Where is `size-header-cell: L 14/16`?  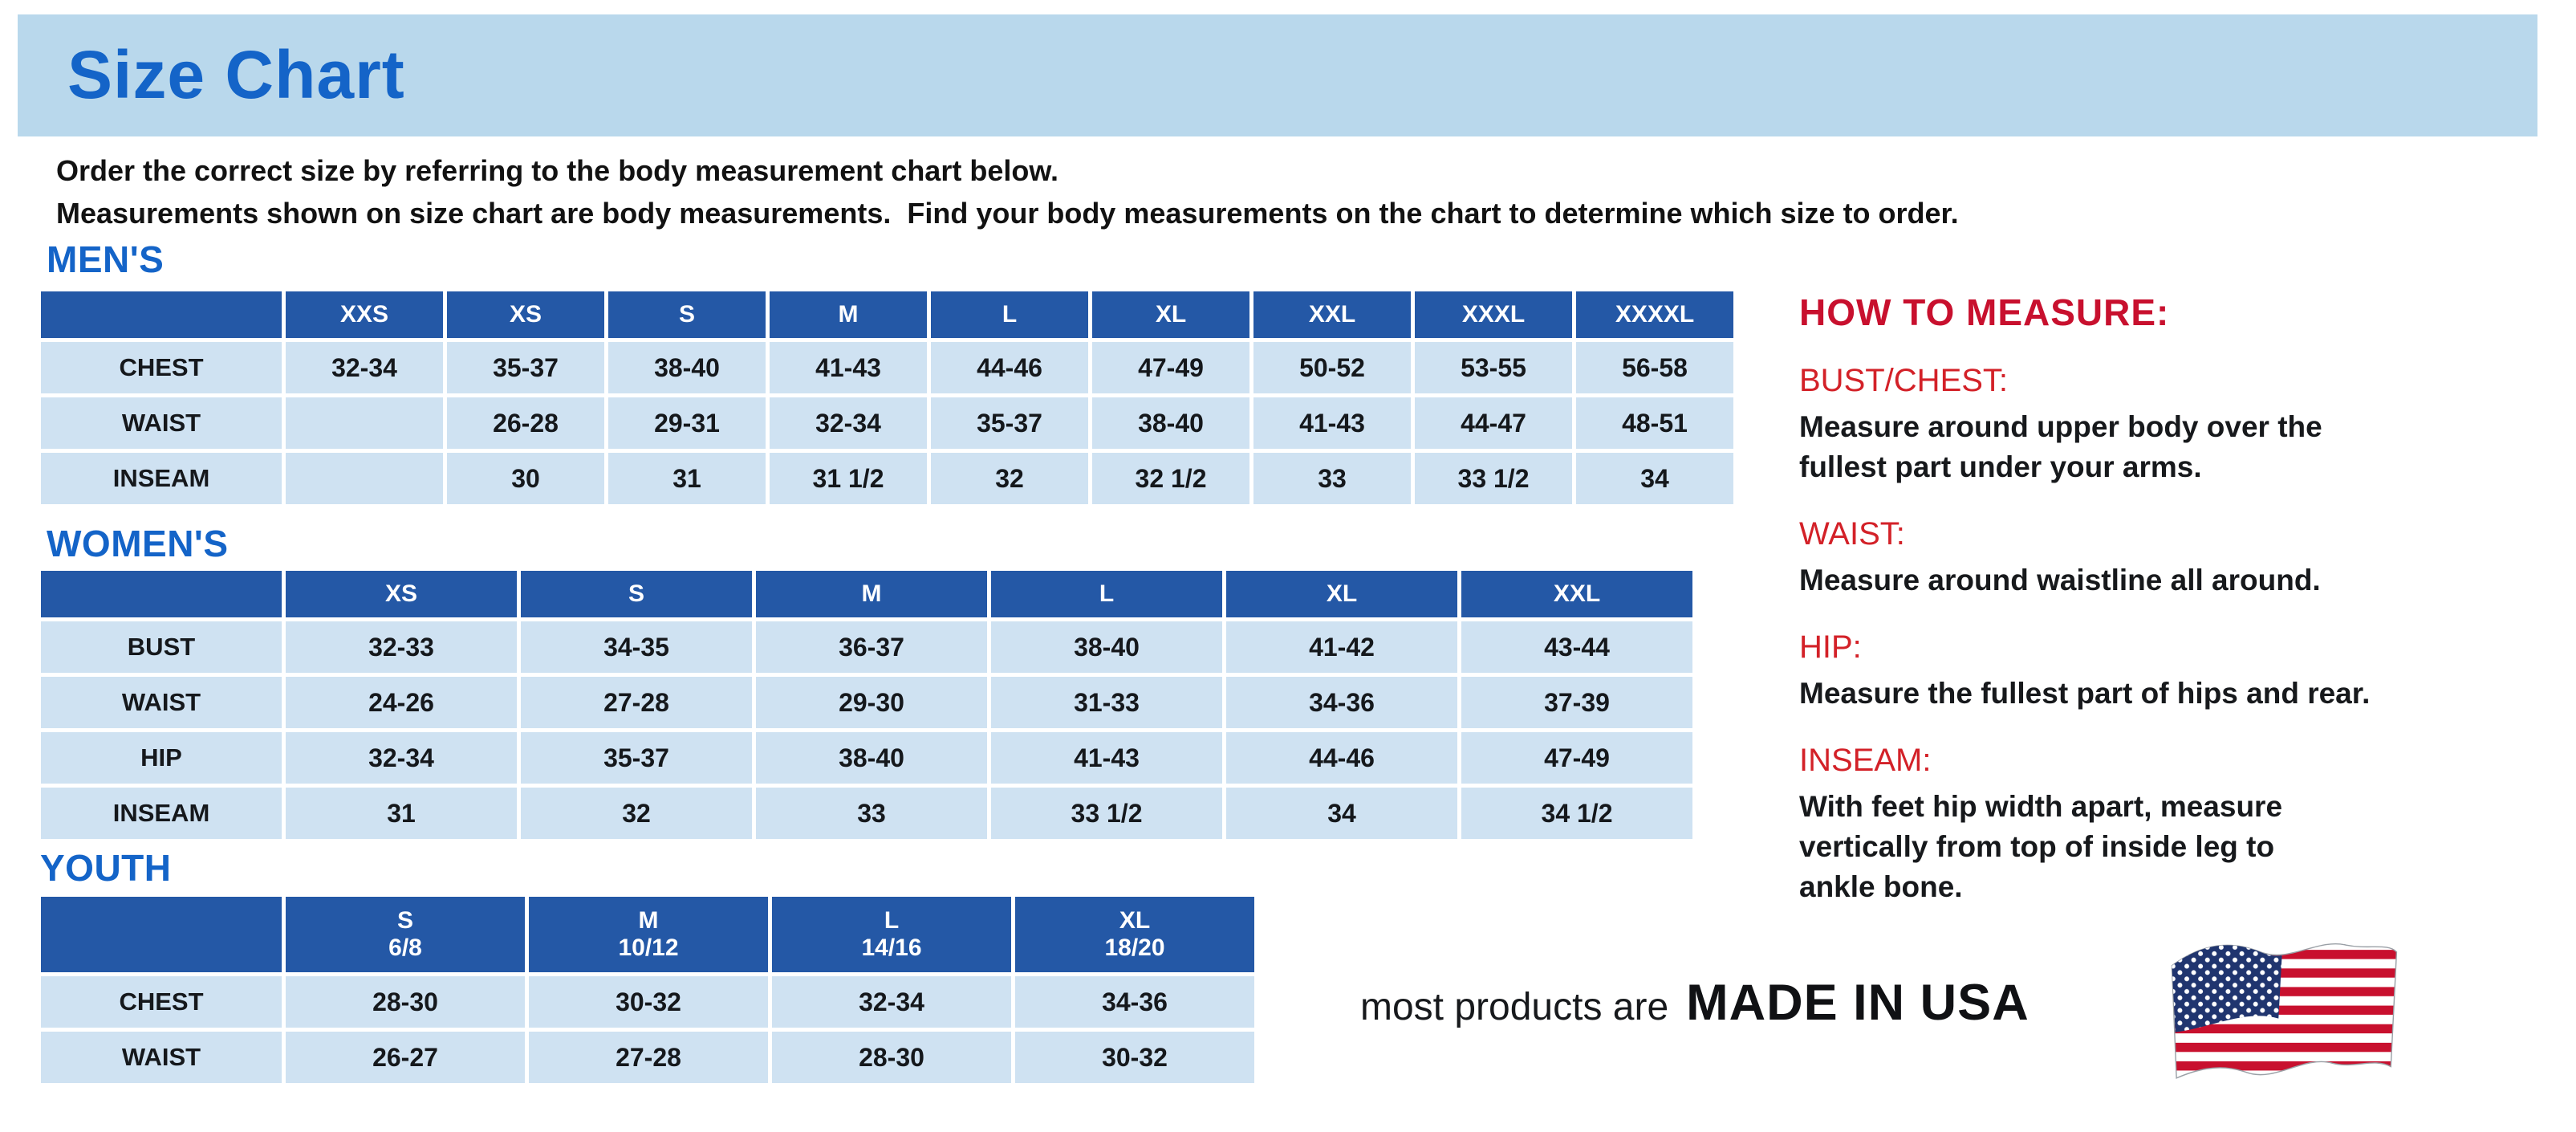
size-header-cell: L 14/16 is located at coordinates (891, 934).